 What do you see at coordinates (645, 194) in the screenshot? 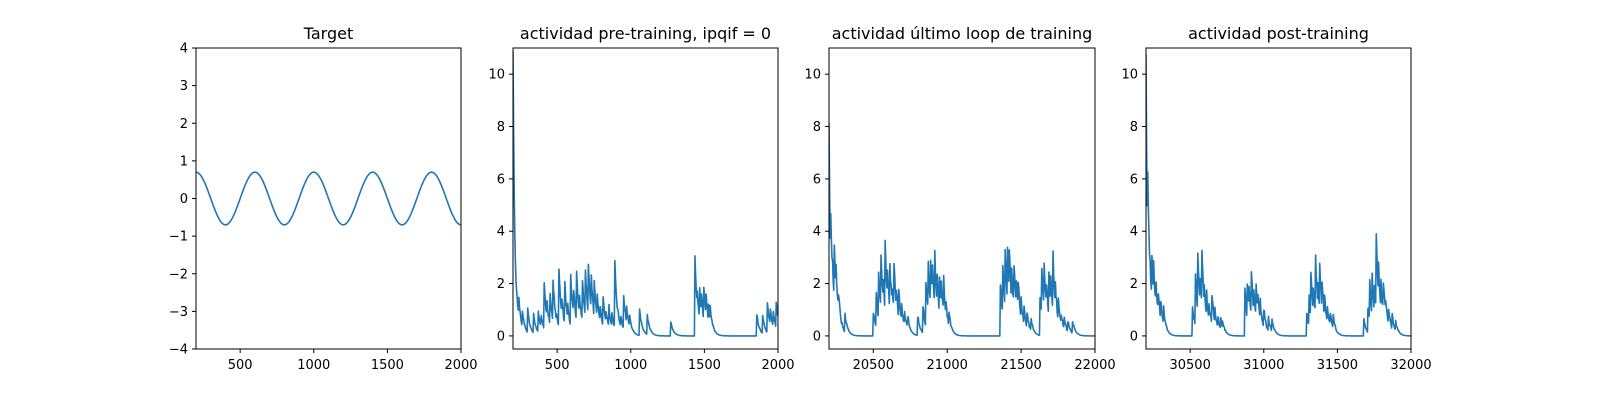
I see `subplot-pre-training-series-line` at bounding box center [645, 194].